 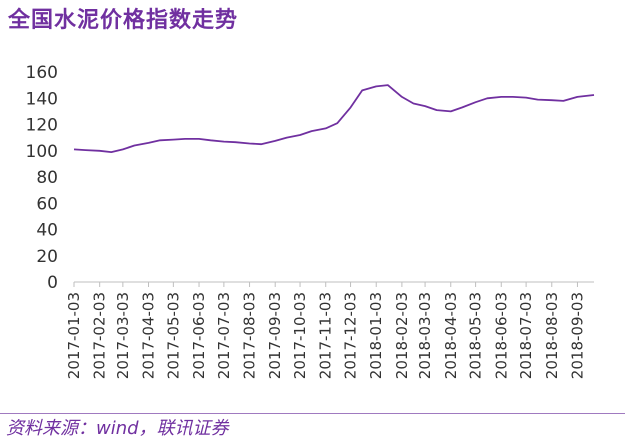 What do you see at coordinates (74, 335) in the screenshot?
I see `x-tick-label: 2017-01-03` at bounding box center [74, 335].